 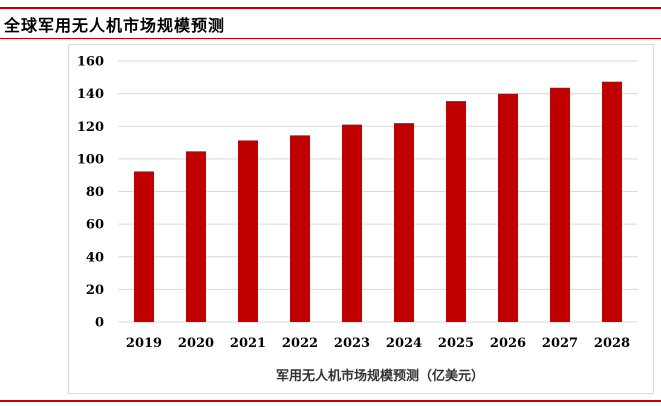 I want to click on x-tick-label: 2028, so click(x=612, y=343).